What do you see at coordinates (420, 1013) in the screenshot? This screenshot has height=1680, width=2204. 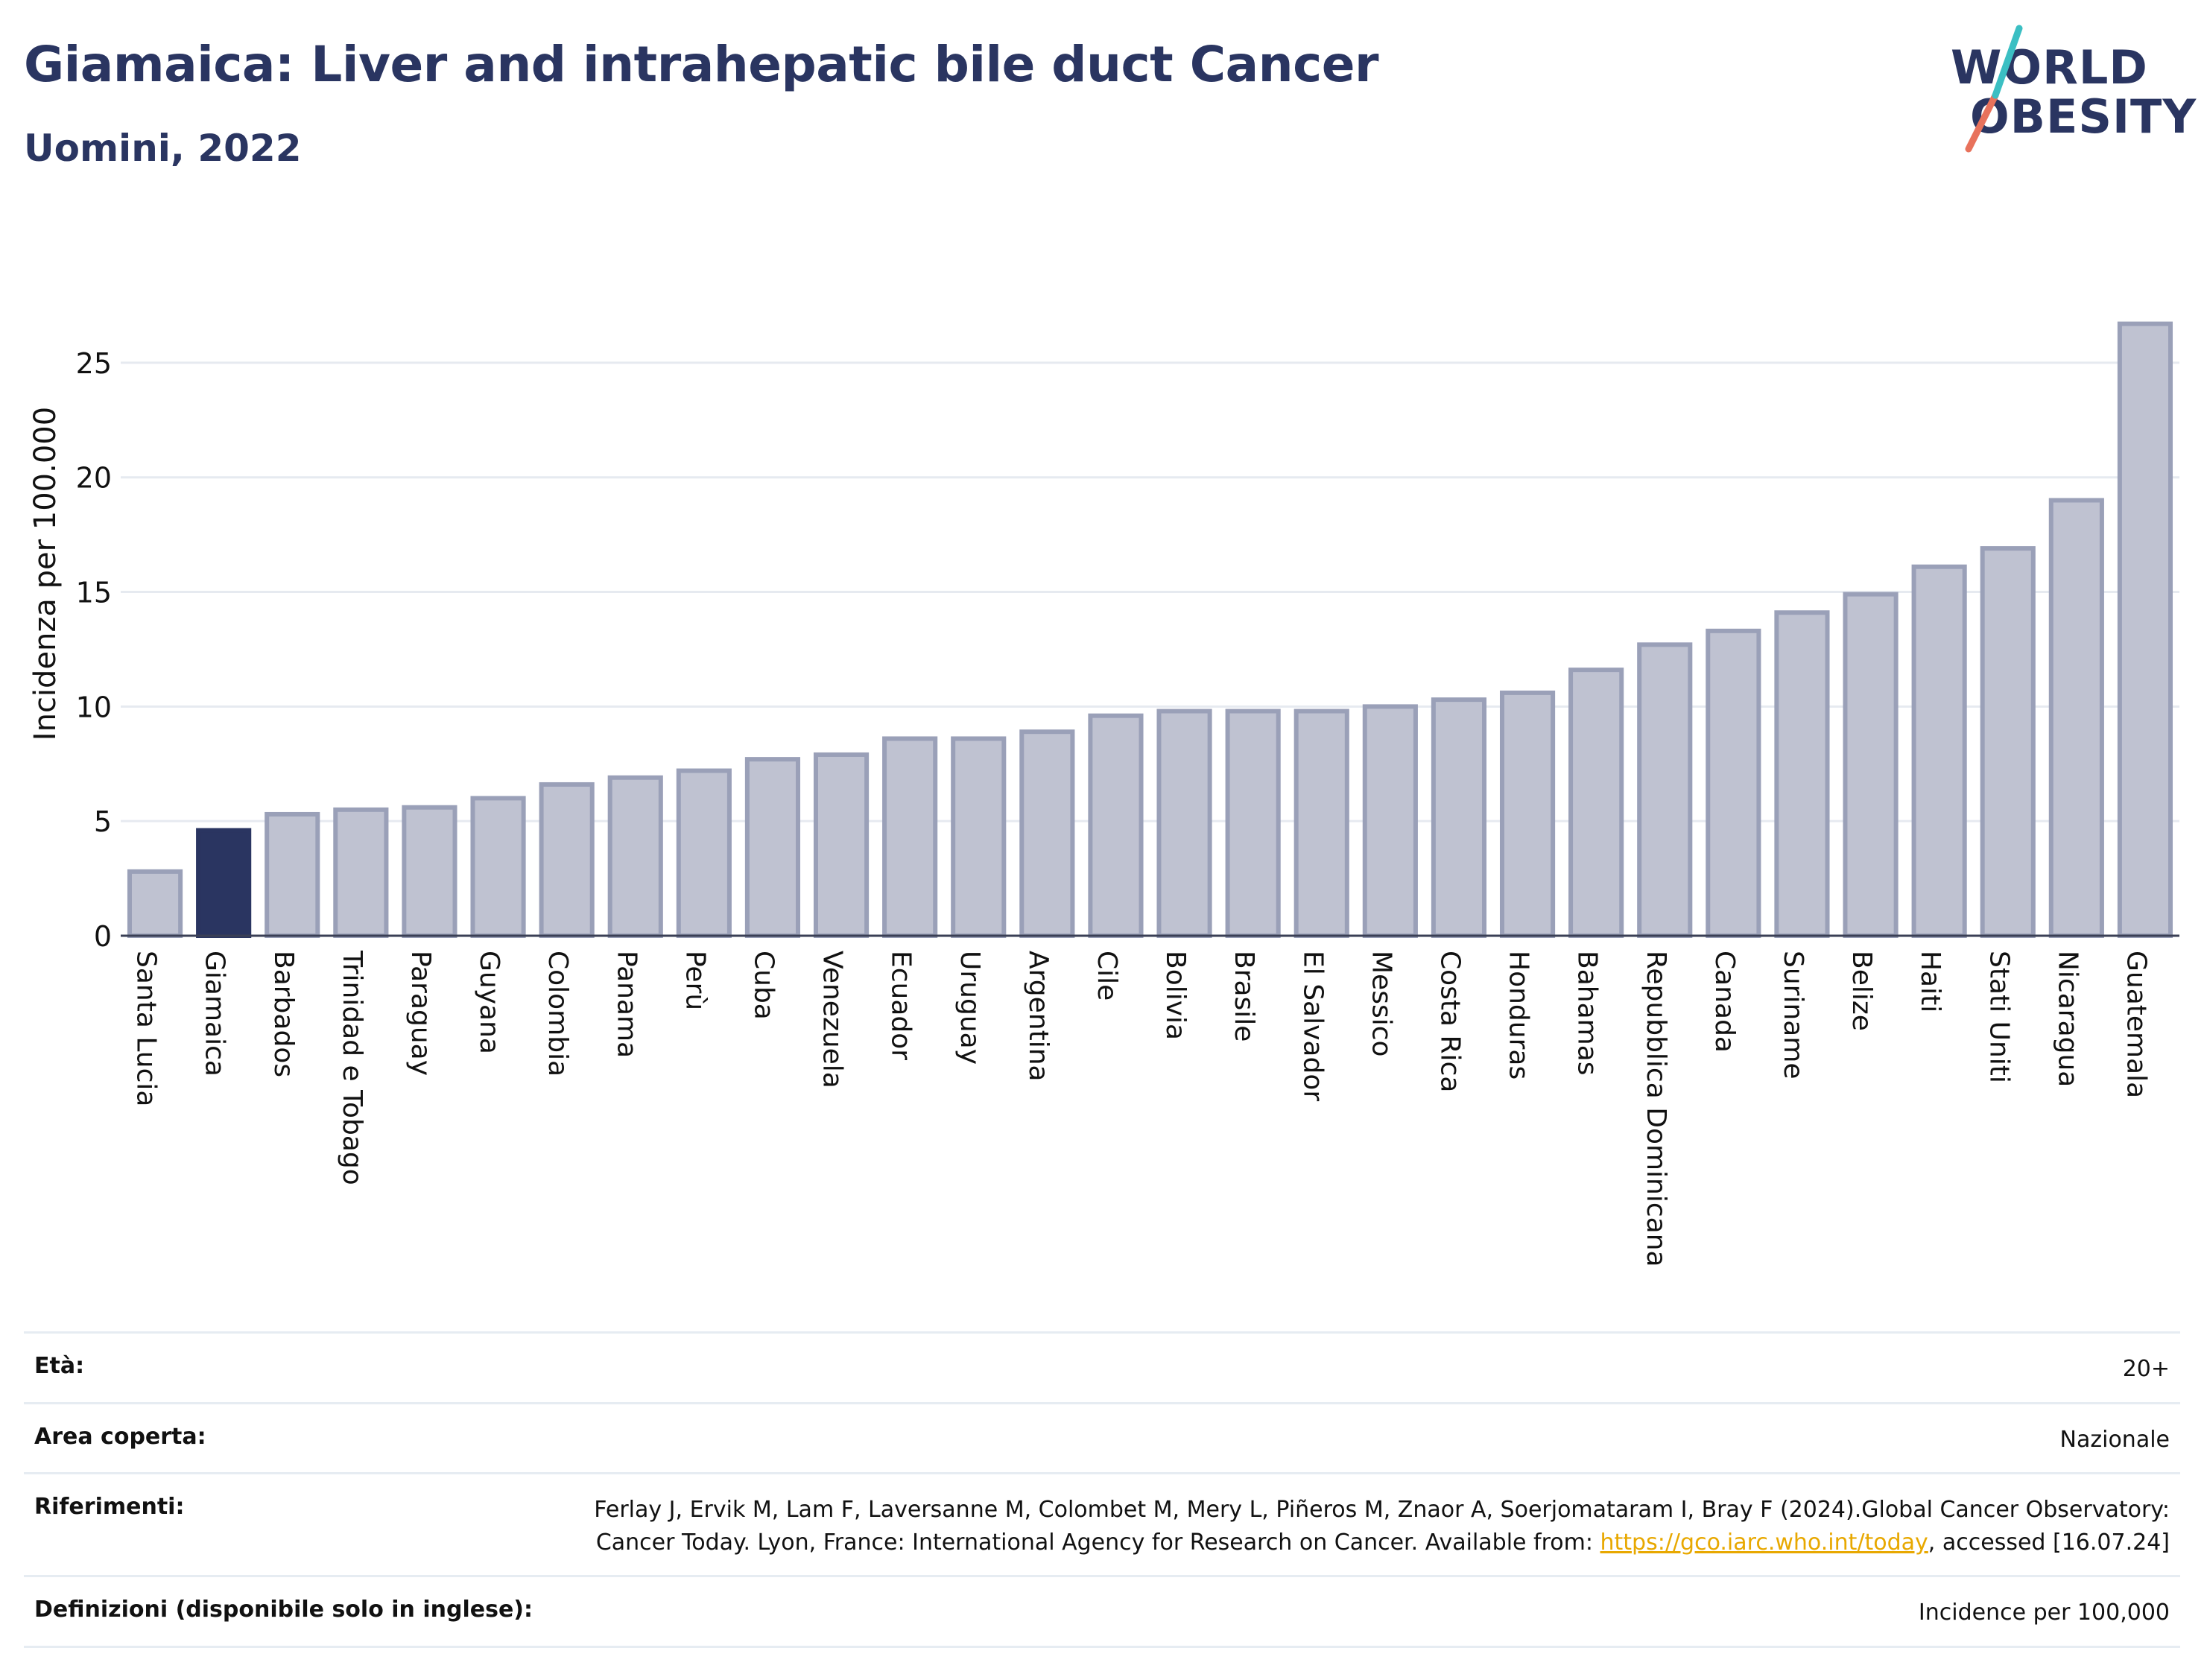 I see `x-tick-label: Paraguay` at bounding box center [420, 1013].